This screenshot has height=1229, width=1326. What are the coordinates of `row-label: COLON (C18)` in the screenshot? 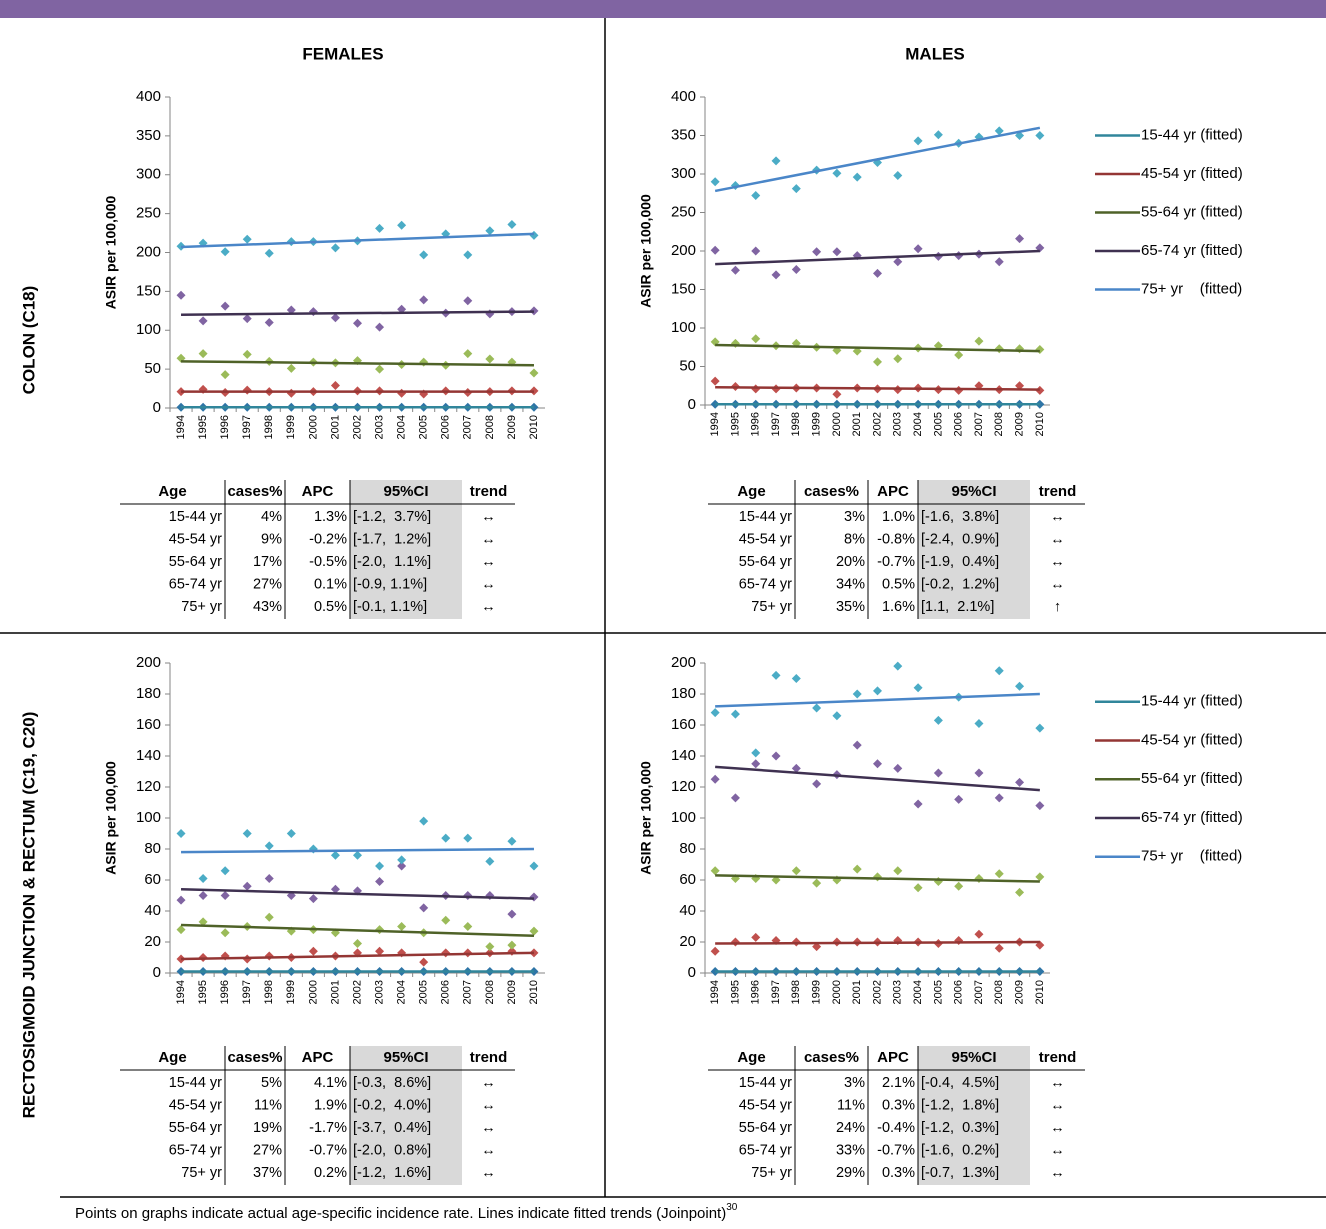 It's located at (28, 340).